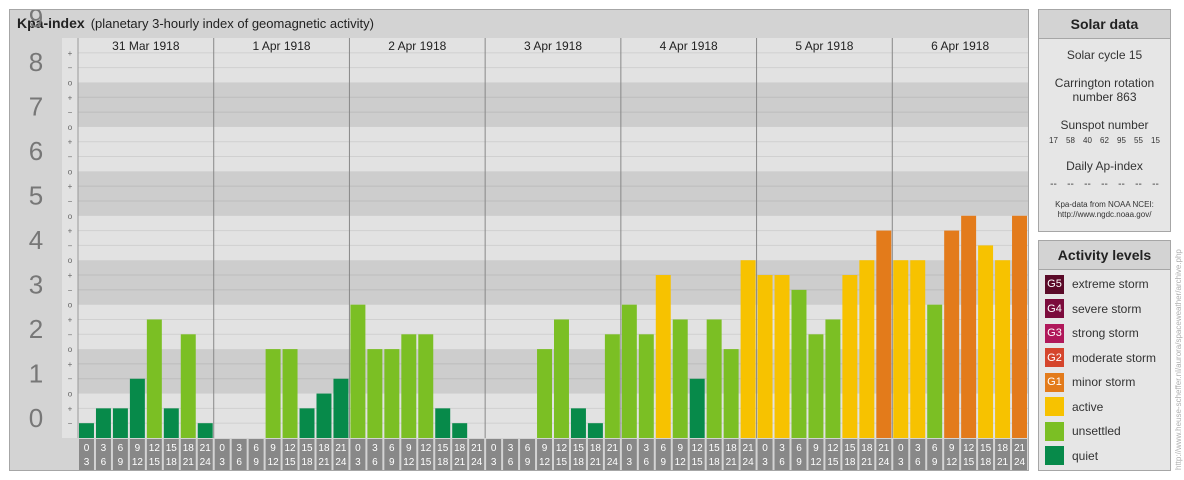 This screenshot has height=480, width=1184. I want to click on y-tick-label: 5, so click(36, 196).